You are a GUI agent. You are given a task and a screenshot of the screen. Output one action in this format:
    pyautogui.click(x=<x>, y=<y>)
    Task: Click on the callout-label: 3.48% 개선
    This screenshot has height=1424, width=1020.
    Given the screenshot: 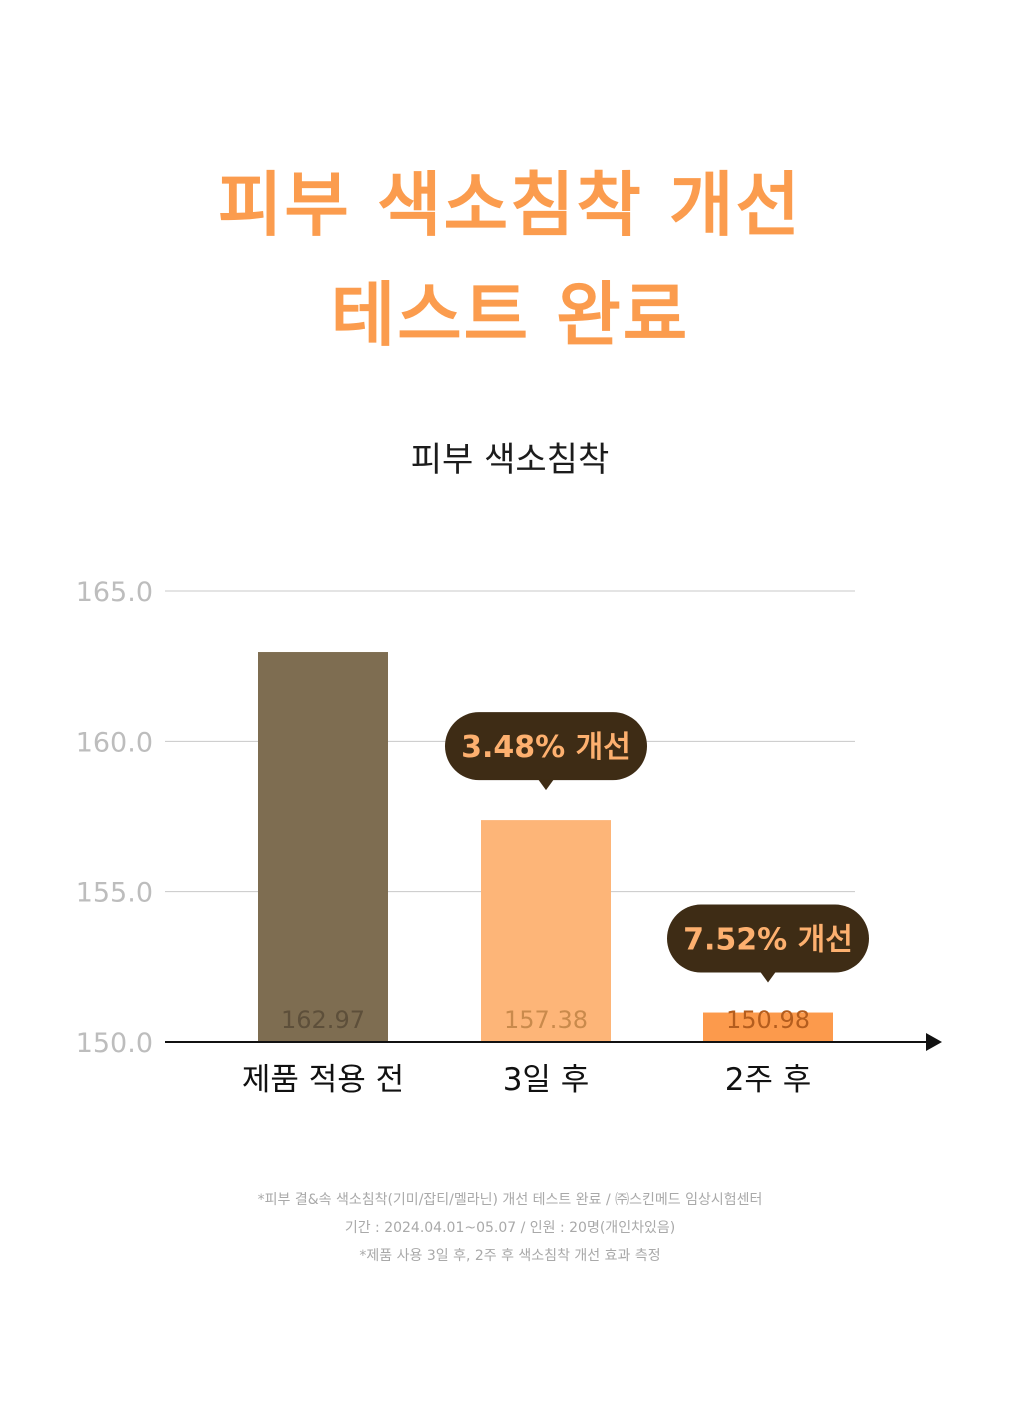 What is the action you would take?
    pyautogui.click(x=546, y=747)
    